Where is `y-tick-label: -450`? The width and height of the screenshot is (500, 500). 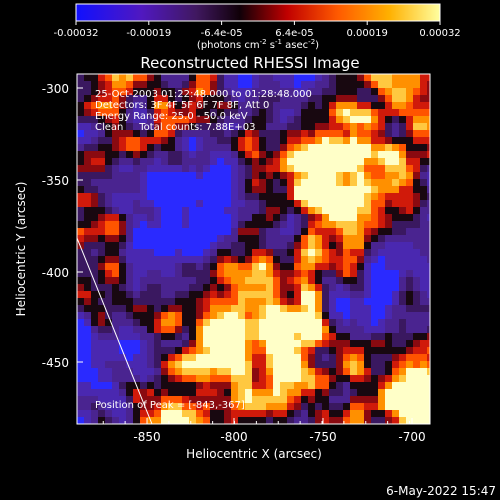 y-tick-label: -450 is located at coordinates (55, 363).